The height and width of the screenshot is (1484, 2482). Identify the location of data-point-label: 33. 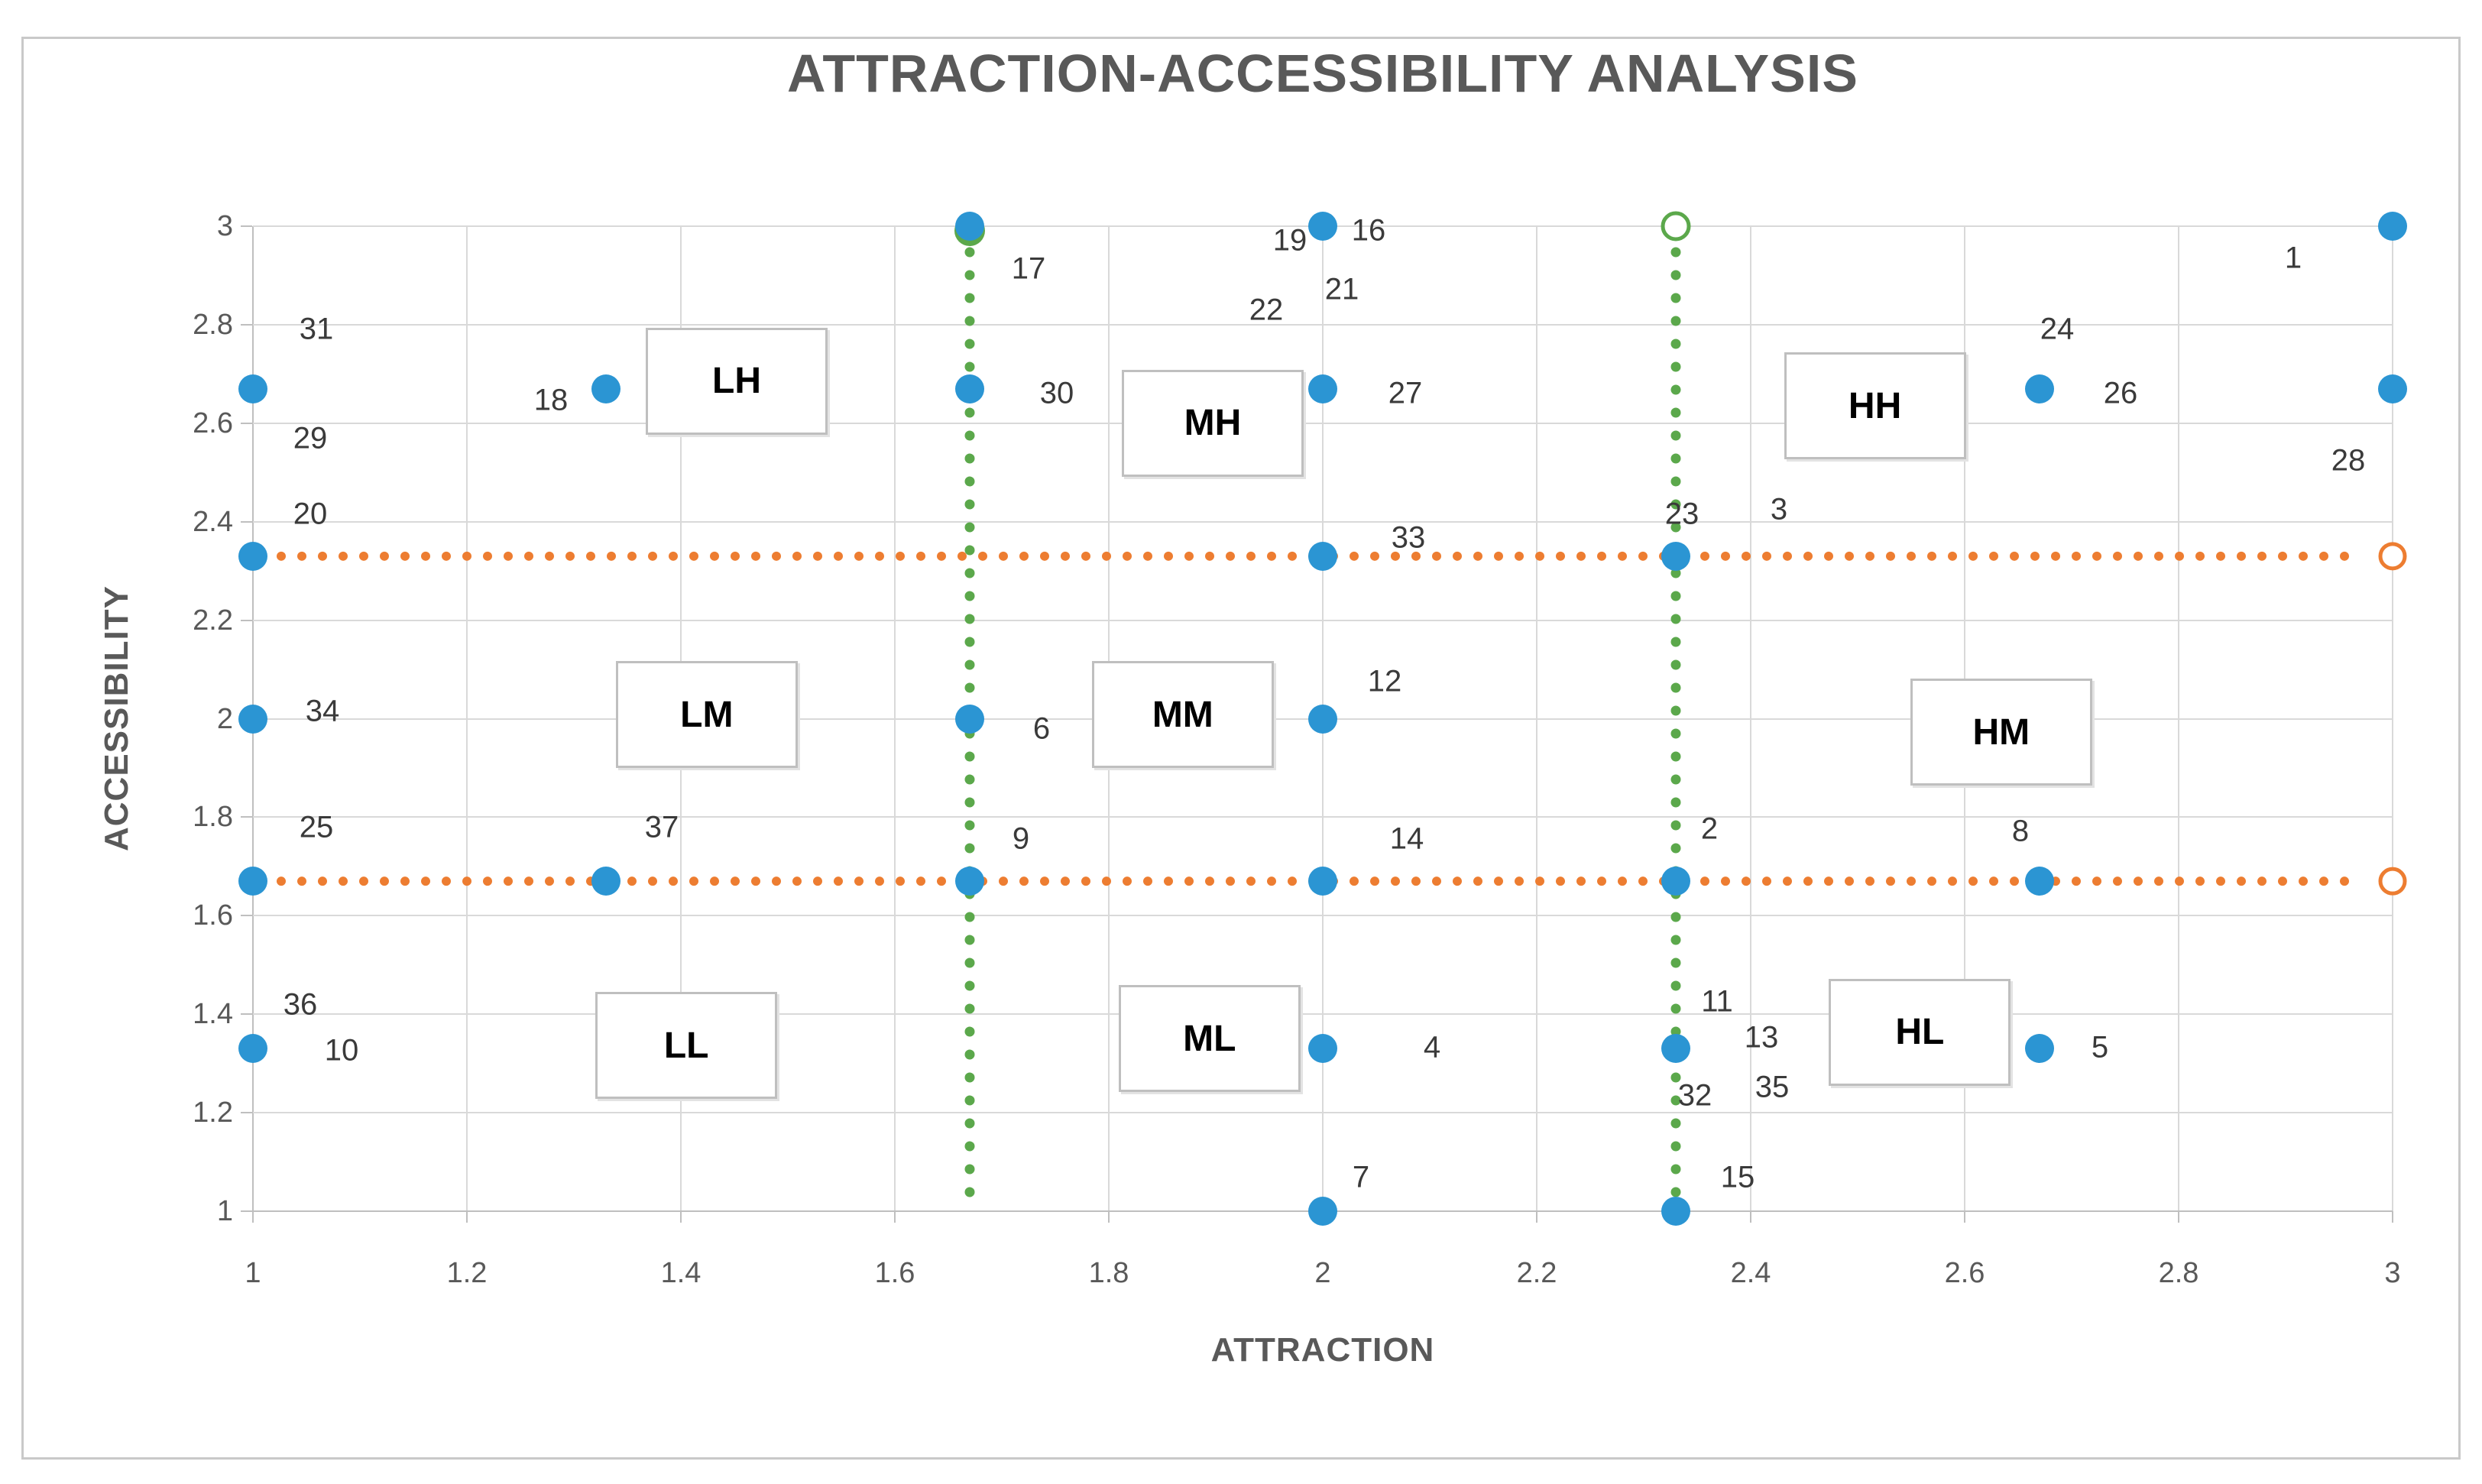
(1408, 538).